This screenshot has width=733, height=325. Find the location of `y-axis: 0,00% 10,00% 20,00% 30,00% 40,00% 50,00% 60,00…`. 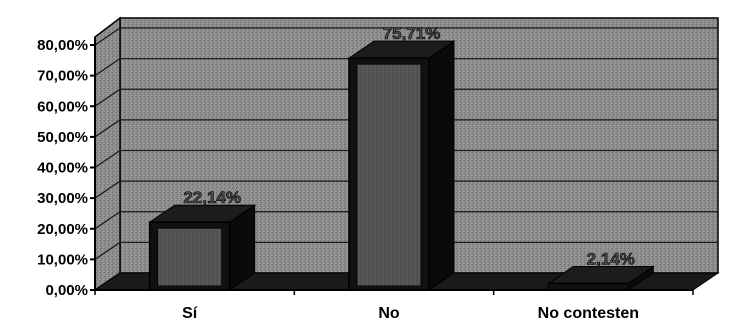

y-axis: 0,00% 10,00% 20,00% 30,00% 40,00% 50,00% 60,00… is located at coordinates (66, 168).